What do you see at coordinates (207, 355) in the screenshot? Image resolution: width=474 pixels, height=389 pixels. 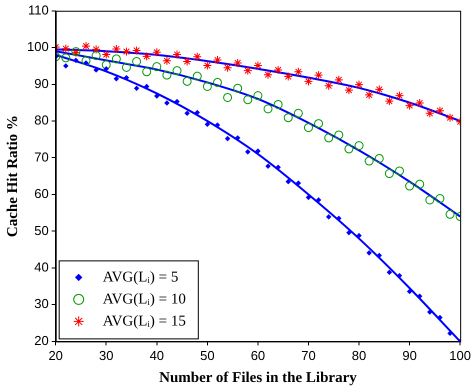 I see `x-tick-label: 50` at bounding box center [207, 355].